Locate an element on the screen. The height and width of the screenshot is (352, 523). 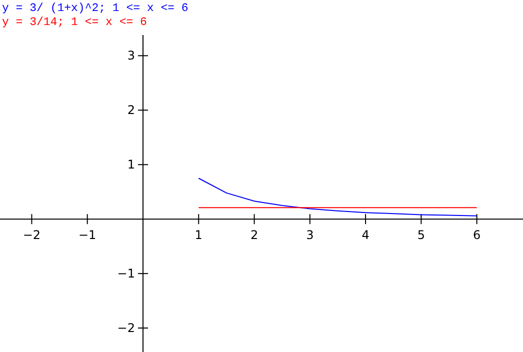
y-tick-label: 3 is located at coordinates (131, 55).